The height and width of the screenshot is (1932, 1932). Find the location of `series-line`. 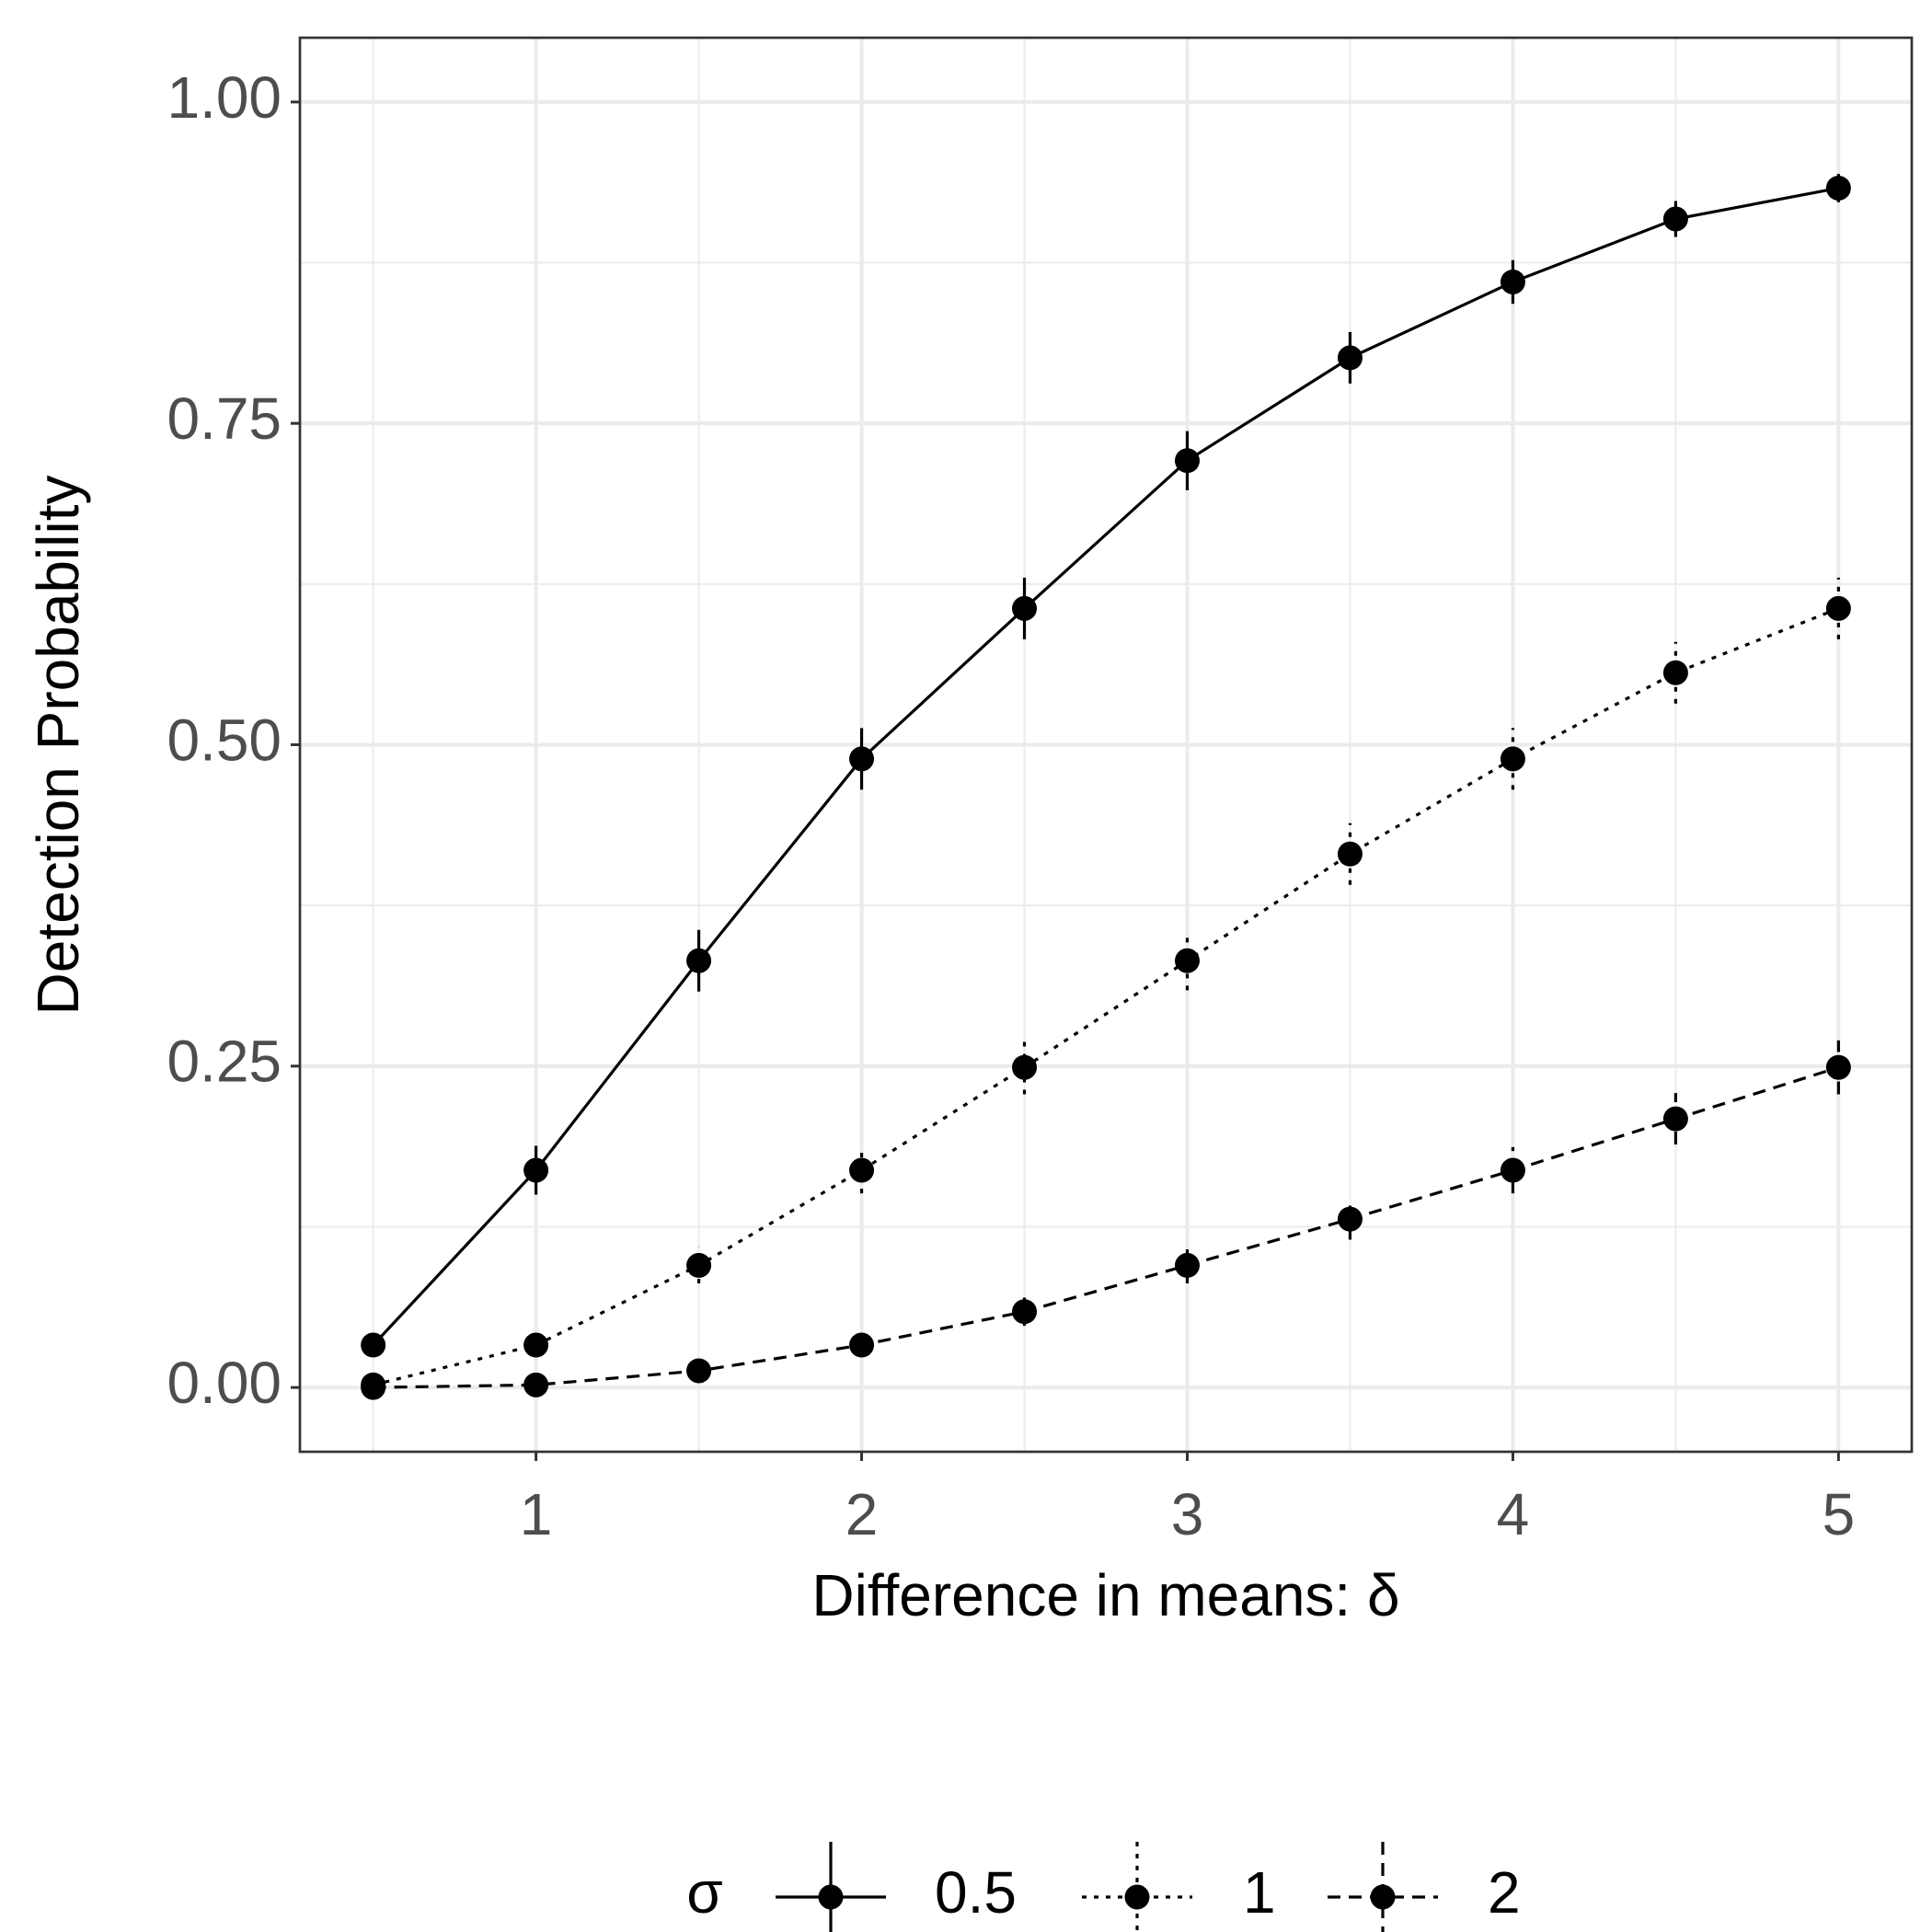

series-line is located at coordinates (1106, 1227).